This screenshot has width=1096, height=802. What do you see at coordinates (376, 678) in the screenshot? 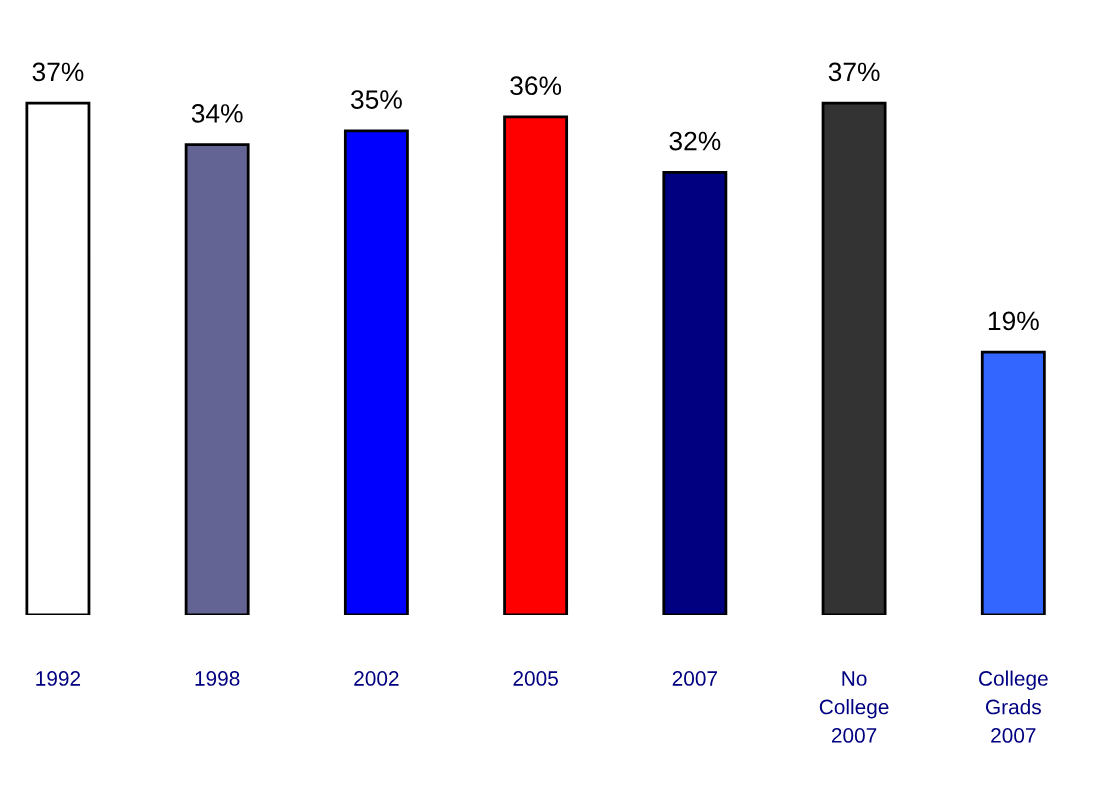
I see `x-tick-label: 2002` at bounding box center [376, 678].